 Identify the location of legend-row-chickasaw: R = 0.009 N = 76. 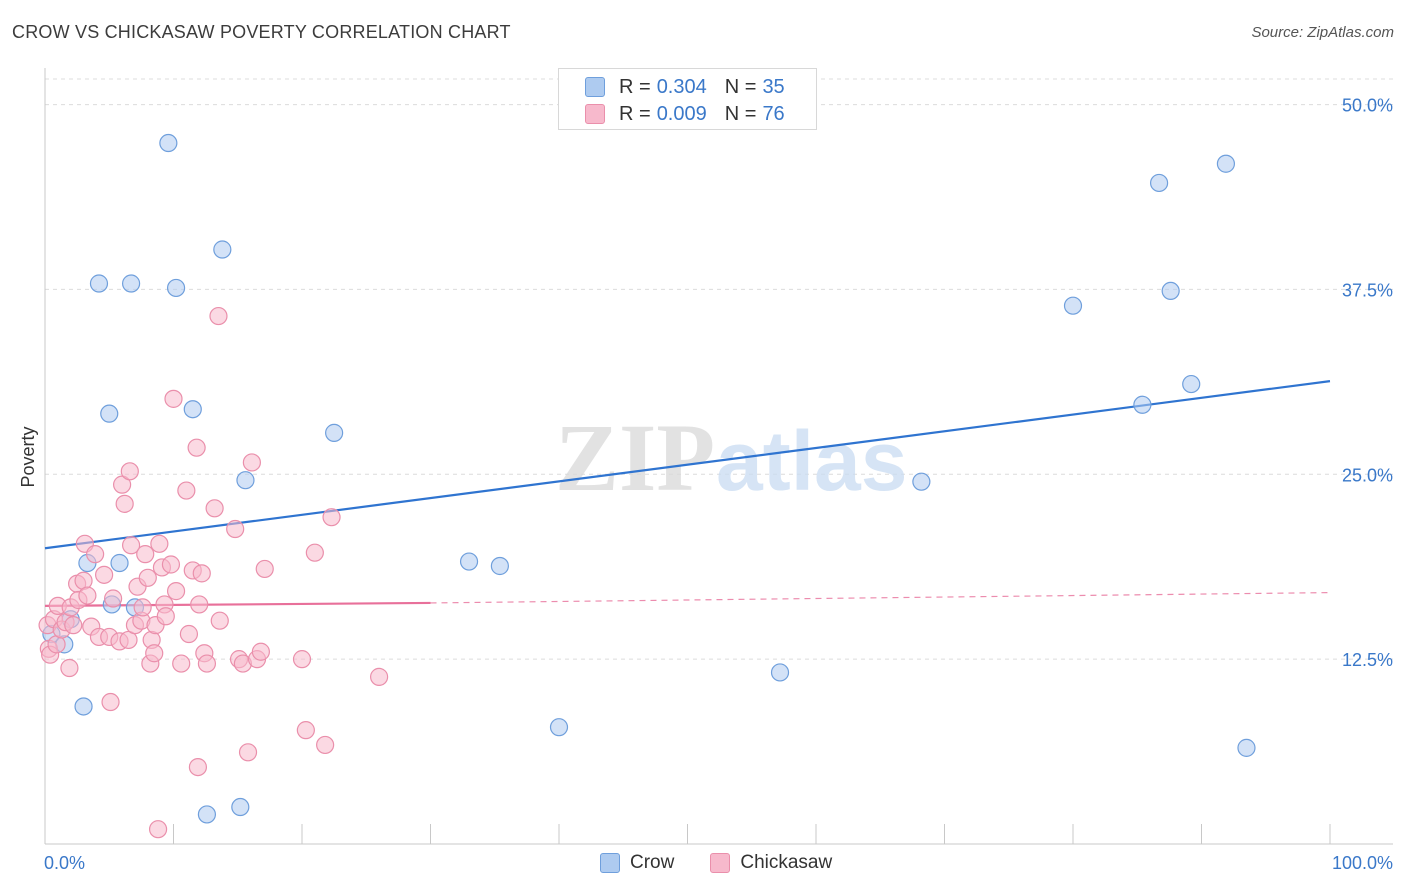
(685, 114).